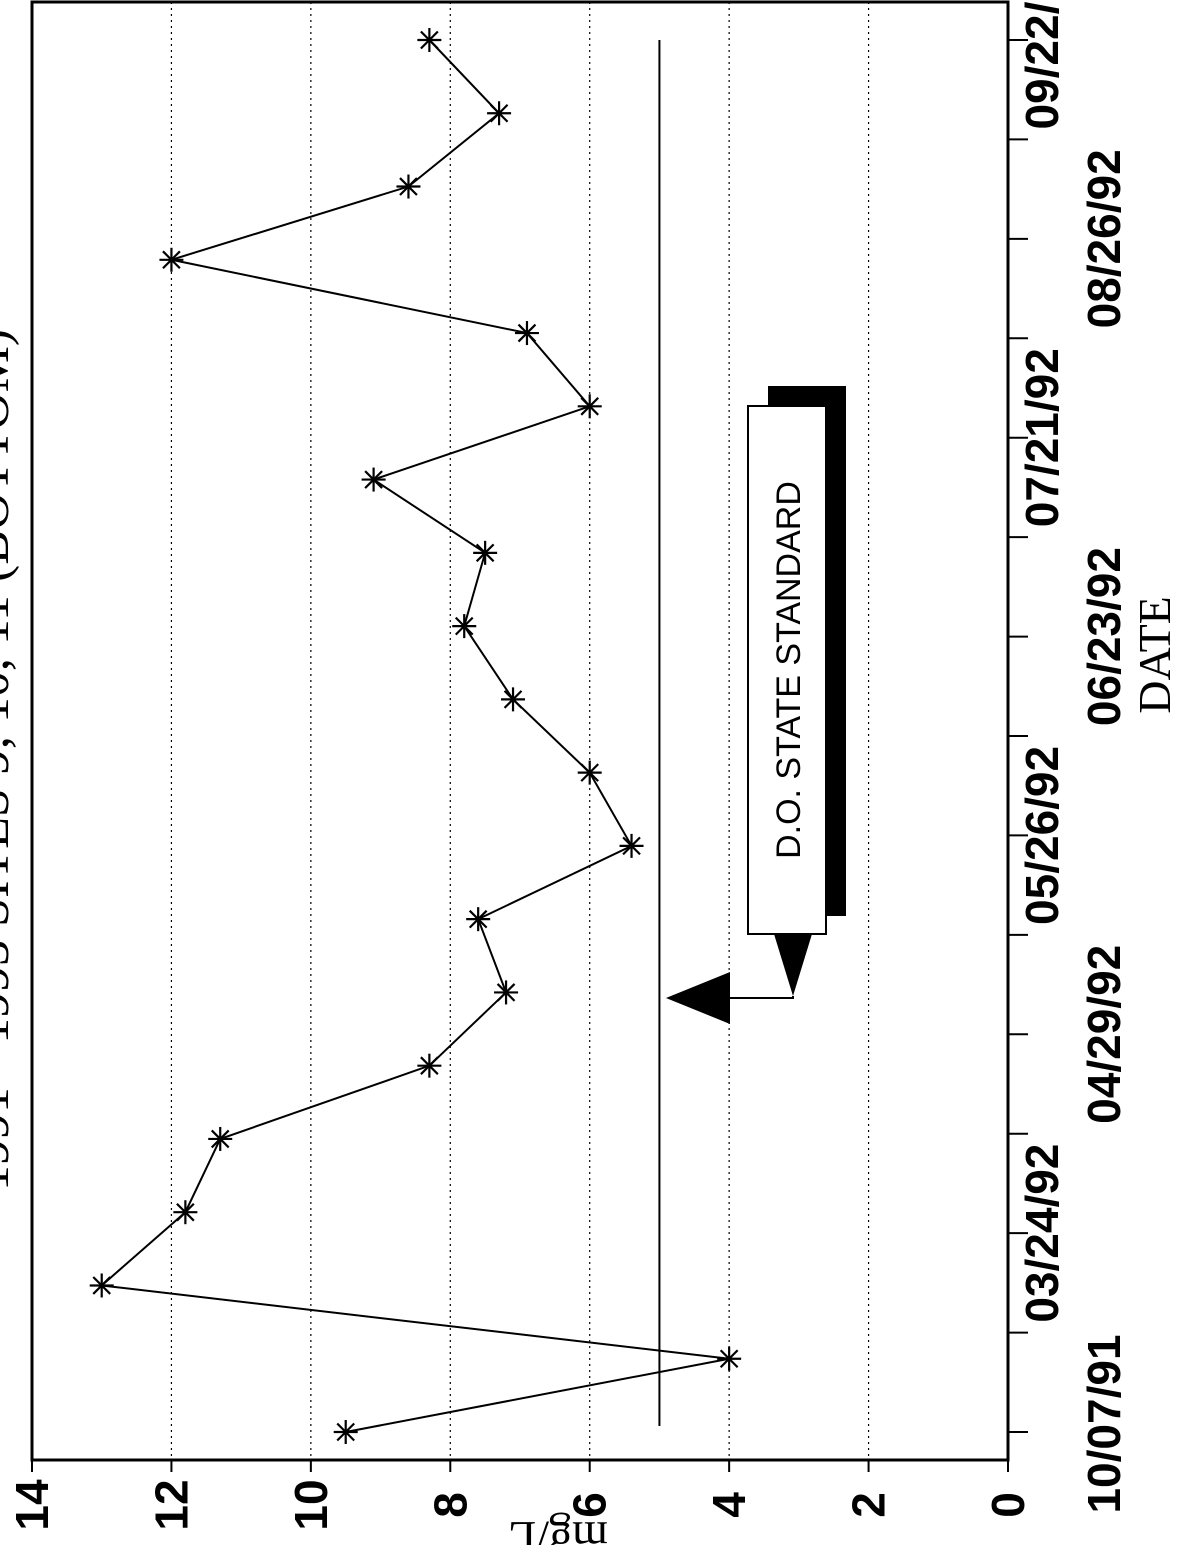 This screenshot has height=1545, width=1202. I want to click on y-tick-label: 14, so click(32, 1505).